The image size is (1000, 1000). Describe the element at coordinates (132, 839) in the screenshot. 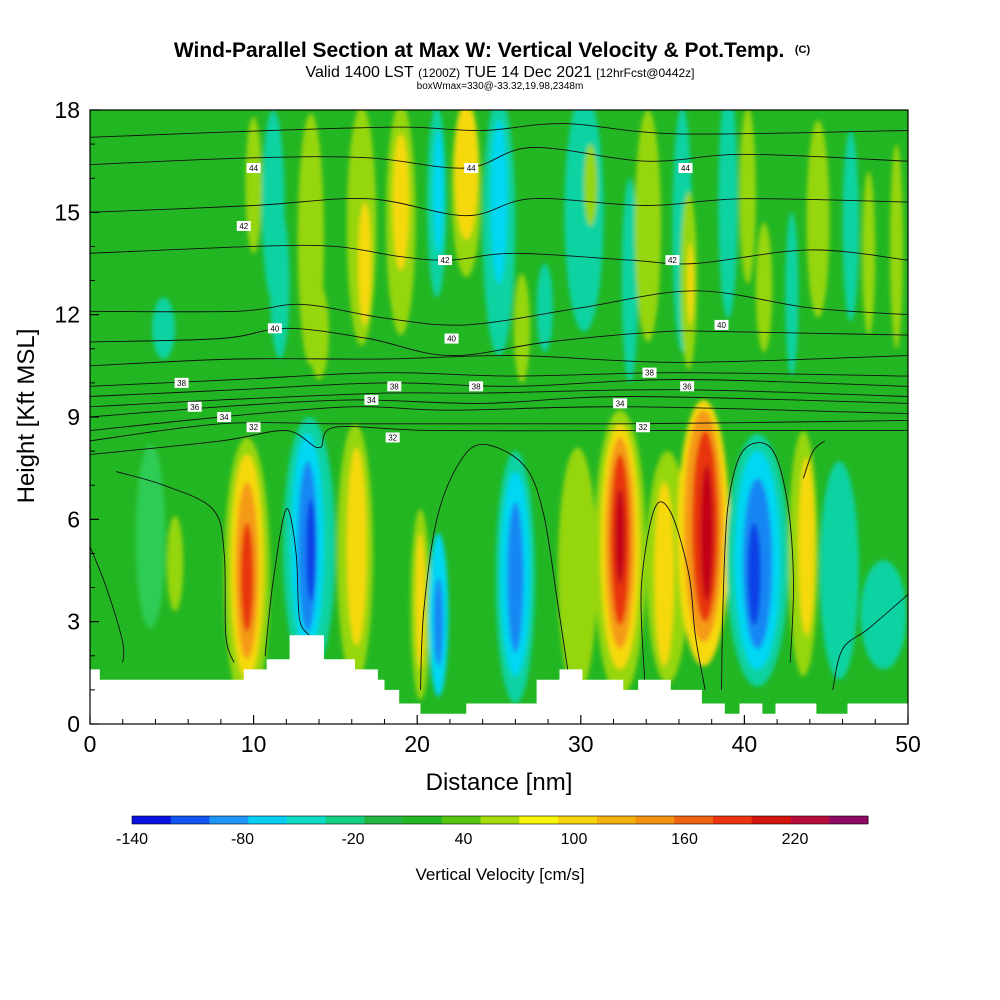

I see `colorbar-tick-label: -140` at that location.